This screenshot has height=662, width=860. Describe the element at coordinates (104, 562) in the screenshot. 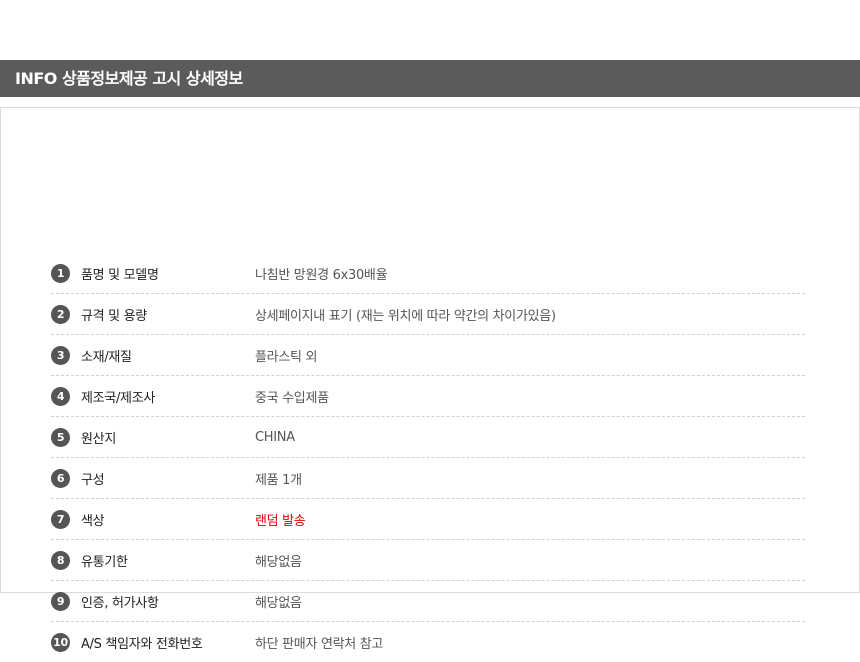

I see `row-label: 유통기한` at that location.